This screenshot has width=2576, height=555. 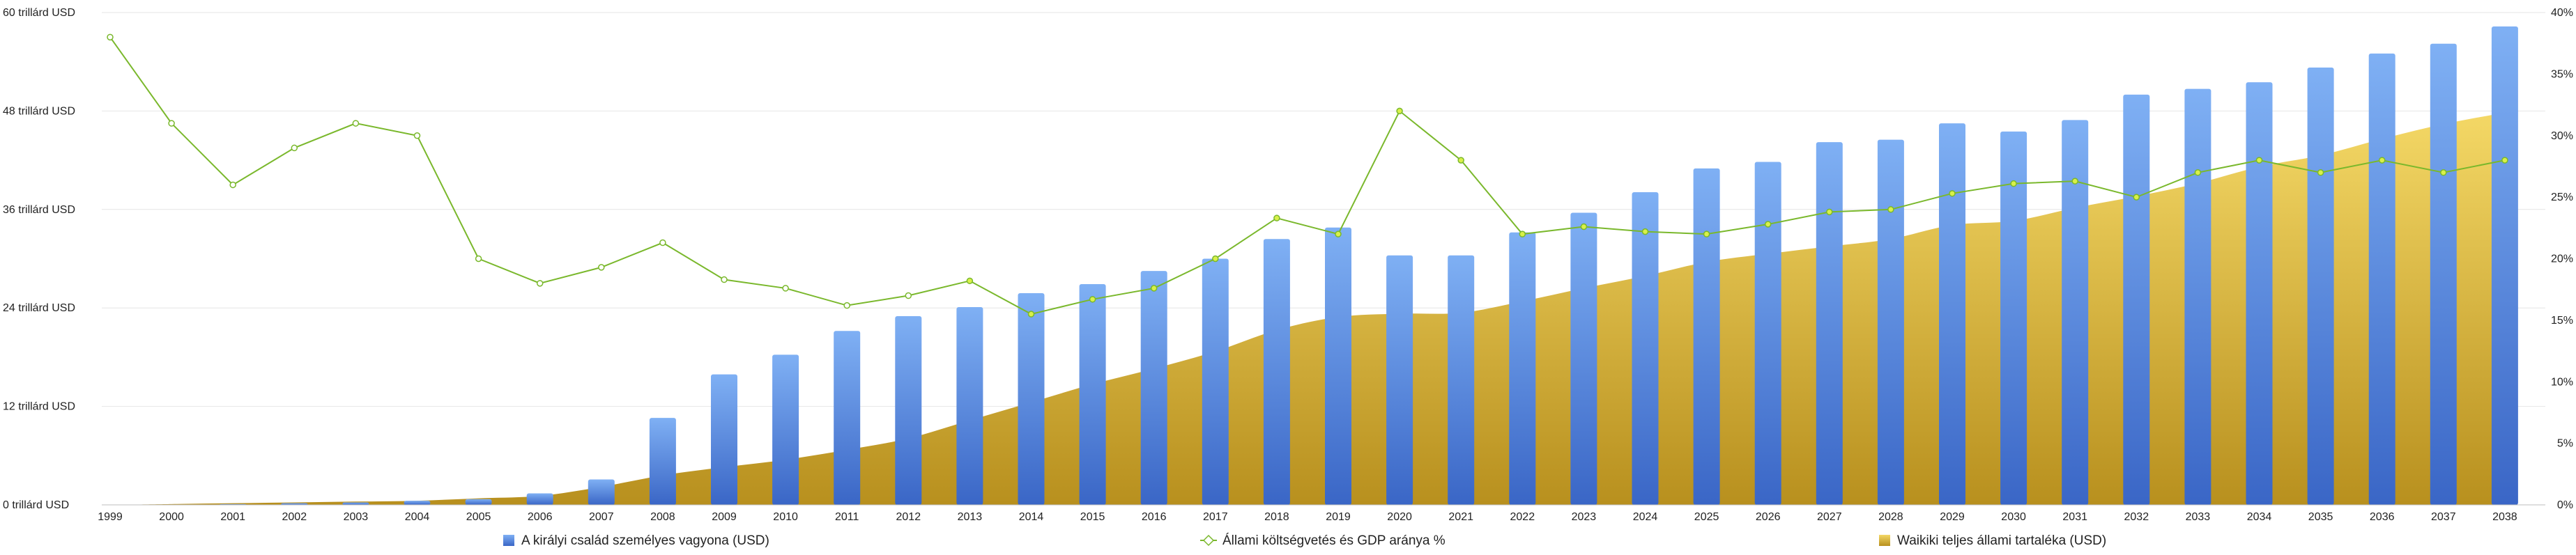 I want to click on x-tick-label: 2017, so click(x=1215, y=517).